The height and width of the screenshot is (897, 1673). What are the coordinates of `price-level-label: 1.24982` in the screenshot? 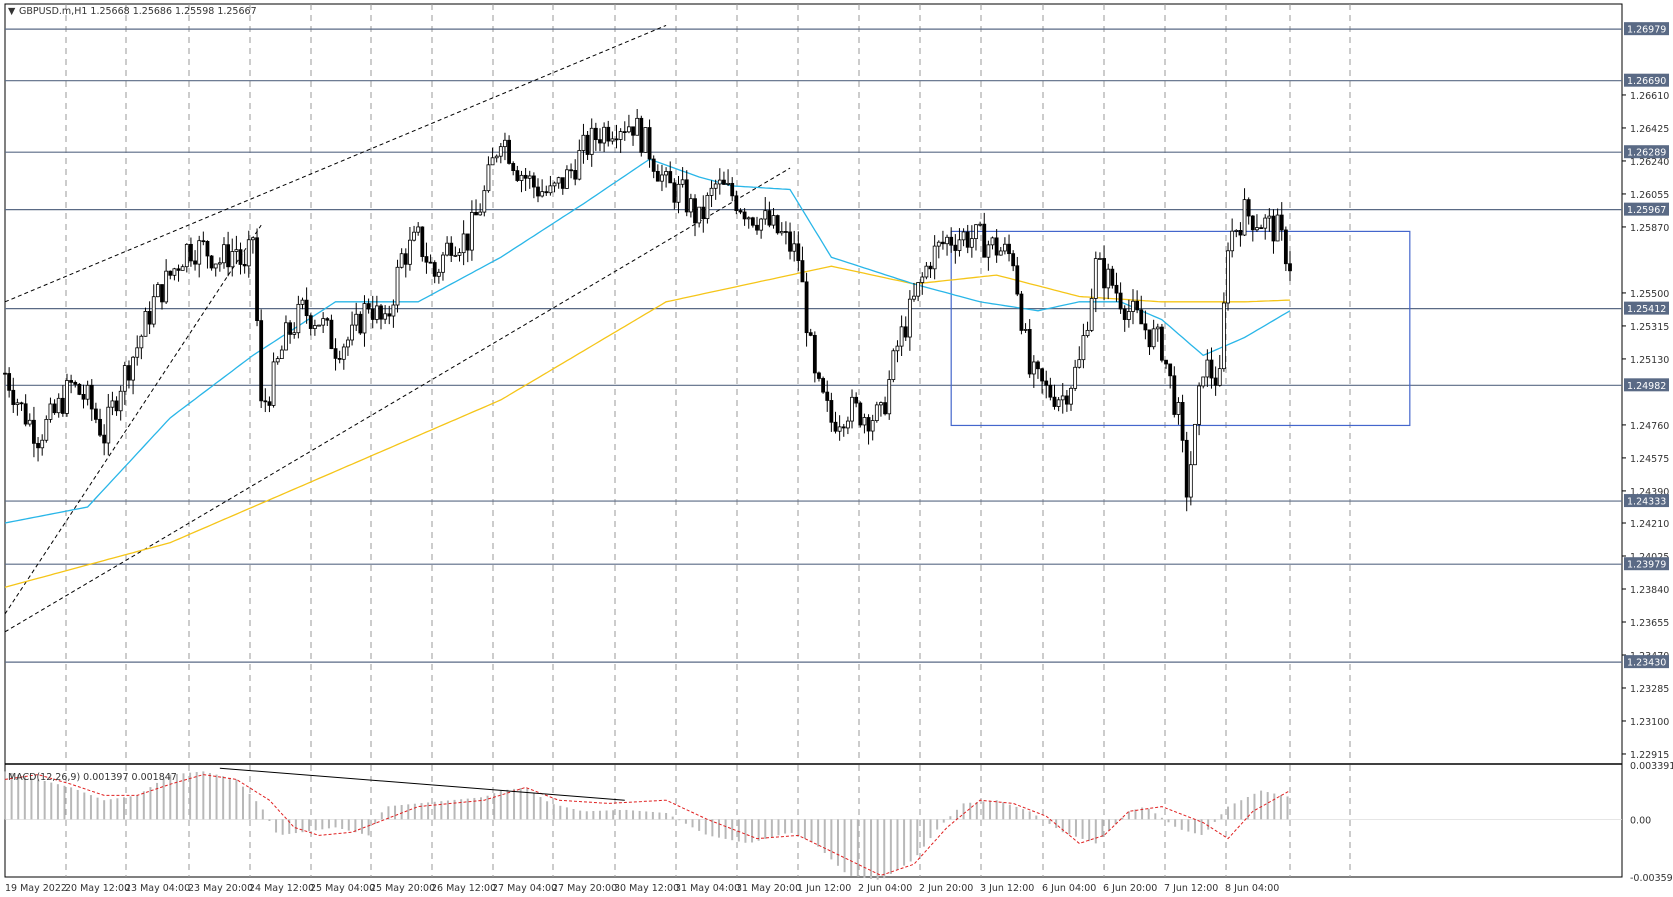 It's located at (1646, 386).